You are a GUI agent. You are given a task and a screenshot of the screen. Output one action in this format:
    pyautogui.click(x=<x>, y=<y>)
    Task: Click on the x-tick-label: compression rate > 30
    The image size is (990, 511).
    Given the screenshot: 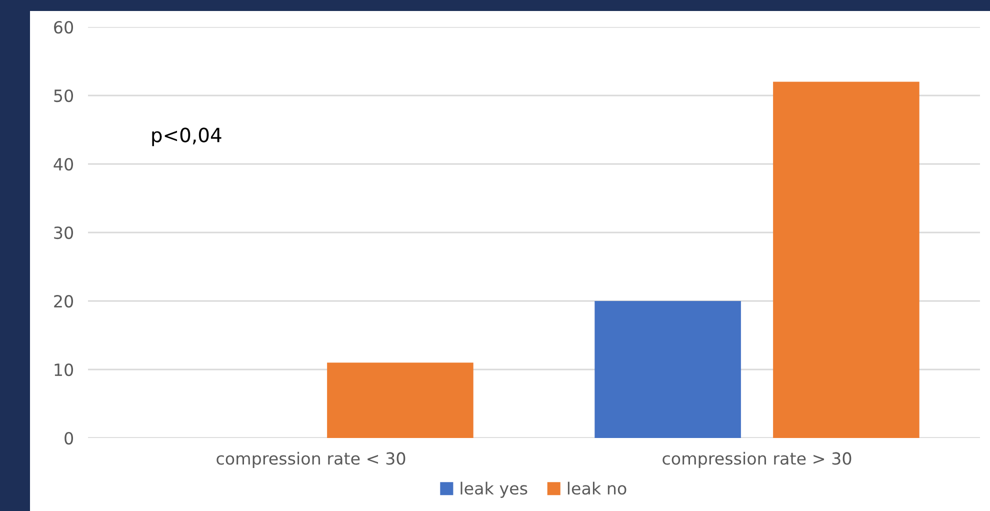 What is the action you would take?
    pyautogui.click(x=757, y=460)
    